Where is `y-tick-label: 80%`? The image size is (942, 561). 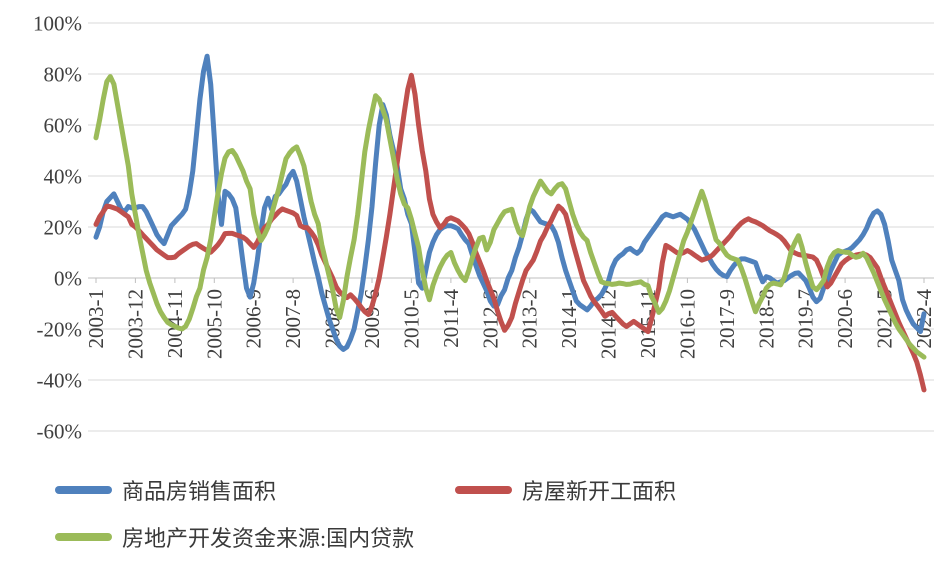 y-tick-label: 80% is located at coordinates (63, 75).